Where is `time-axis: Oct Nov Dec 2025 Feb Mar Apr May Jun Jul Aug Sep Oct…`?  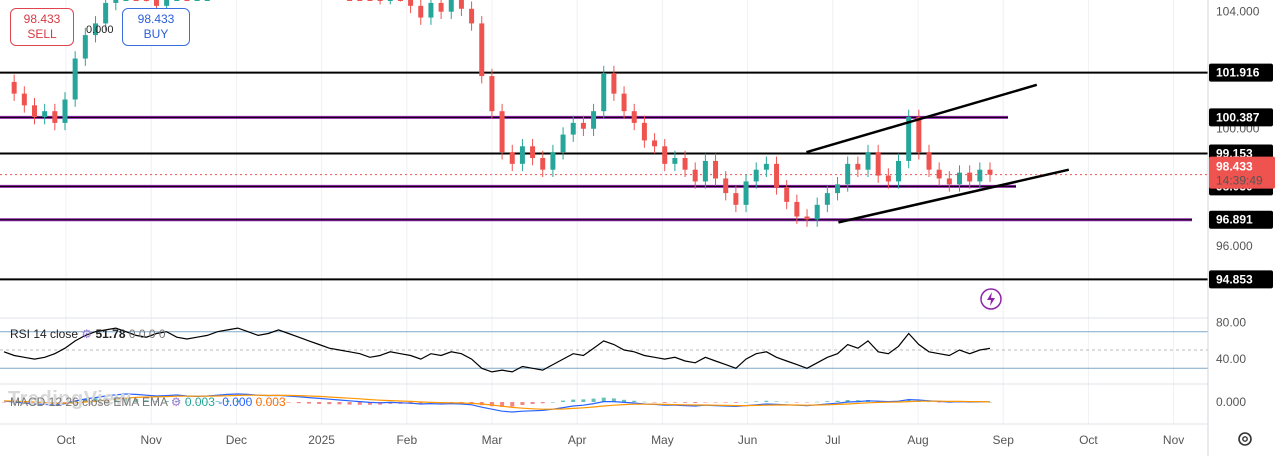
time-axis: Oct Nov Dec 2025 Feb Mar Apr May Jun Jul Aug Sep Oct… is located at coordinates (604, 435).